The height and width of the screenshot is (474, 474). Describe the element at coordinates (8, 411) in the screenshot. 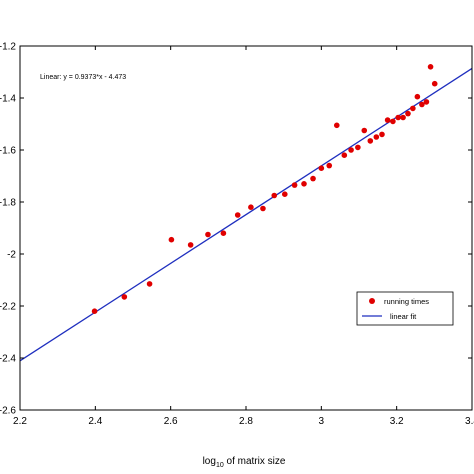

I see `y-tick-label: -2.6` at that location.